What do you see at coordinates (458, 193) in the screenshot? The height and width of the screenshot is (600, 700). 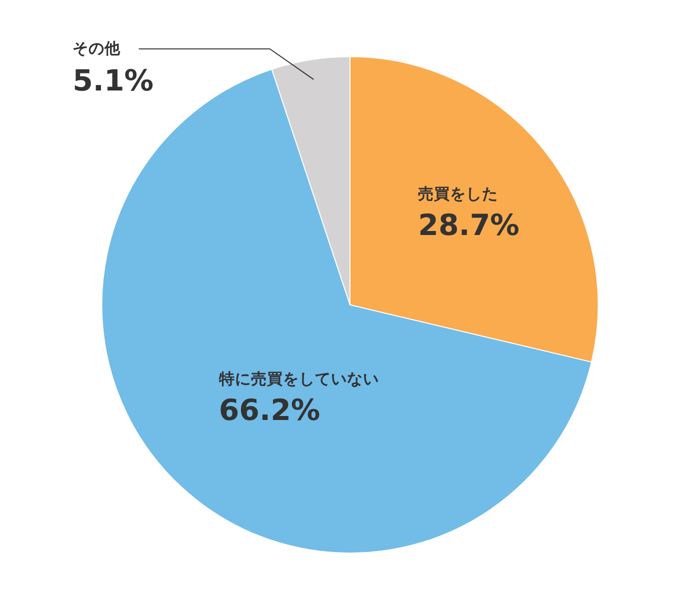 I see `slice-label: 売買をした` at bounding box center [458, 193].